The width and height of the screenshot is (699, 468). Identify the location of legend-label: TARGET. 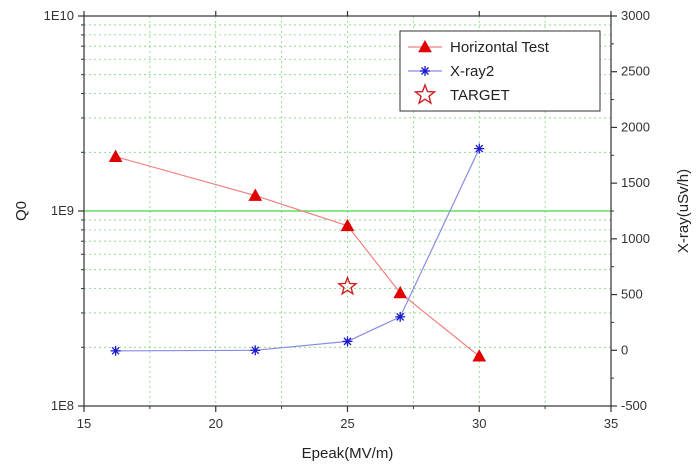
(480, 95).